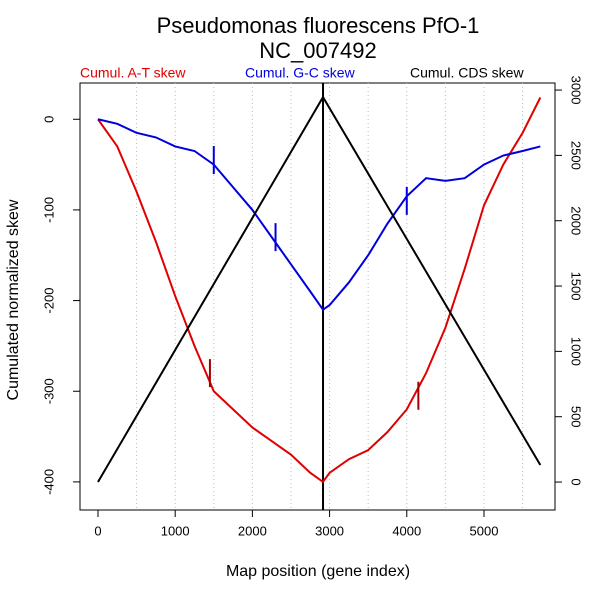  What do you see at coordinates (576, 155) in the screenshot?
I see `y2-tick-label: 2500` at bounding box center [576, 155].